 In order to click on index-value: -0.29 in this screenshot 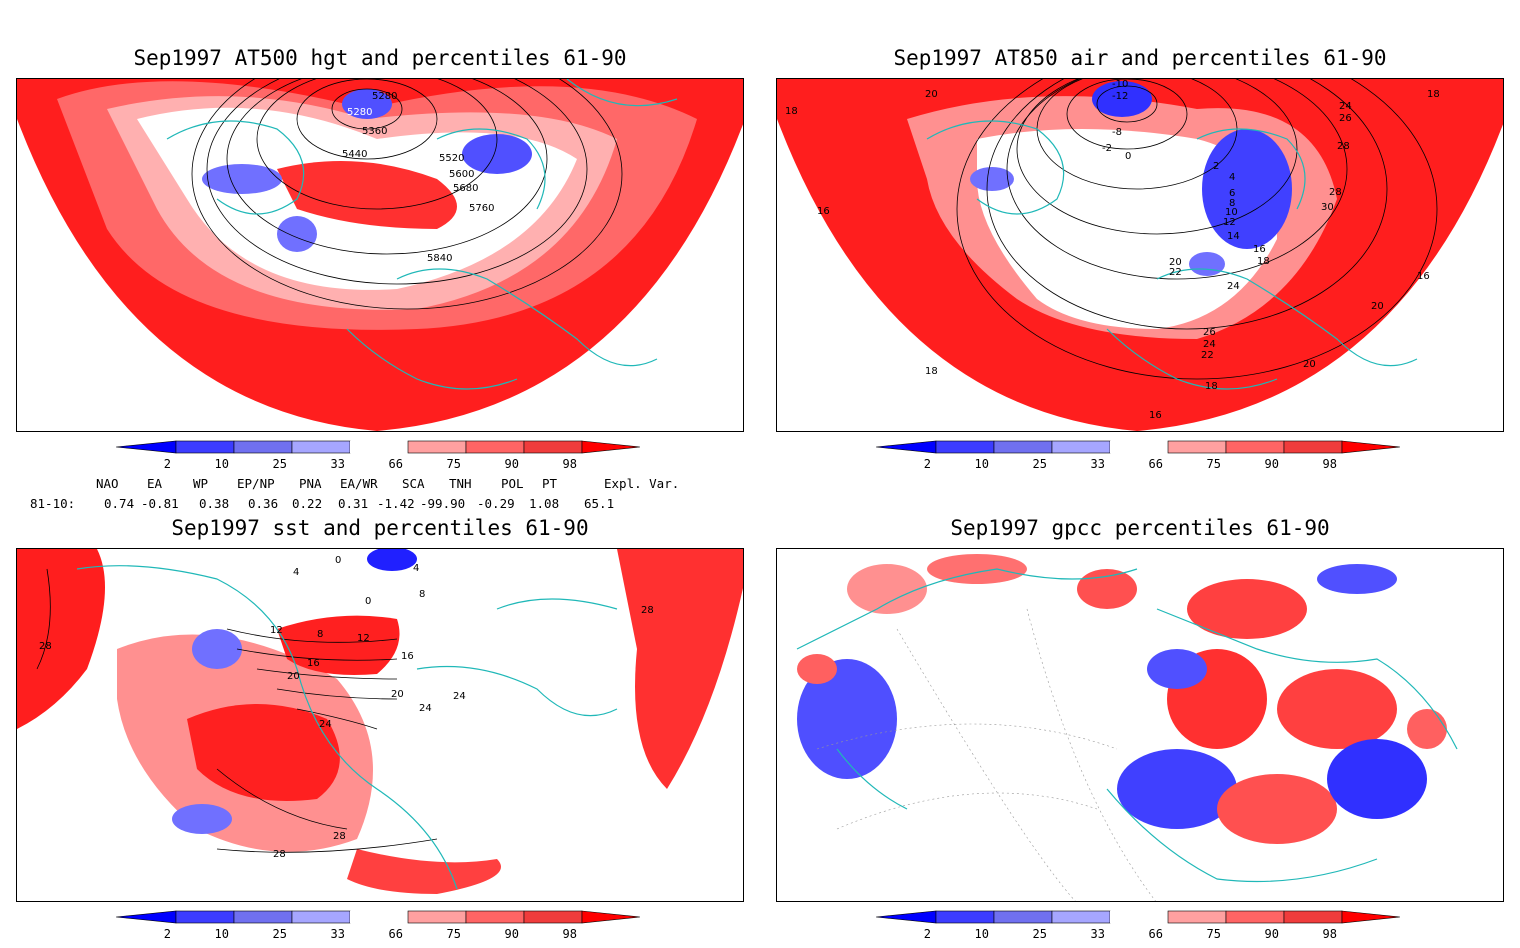, I will do `click(496, 503)`.